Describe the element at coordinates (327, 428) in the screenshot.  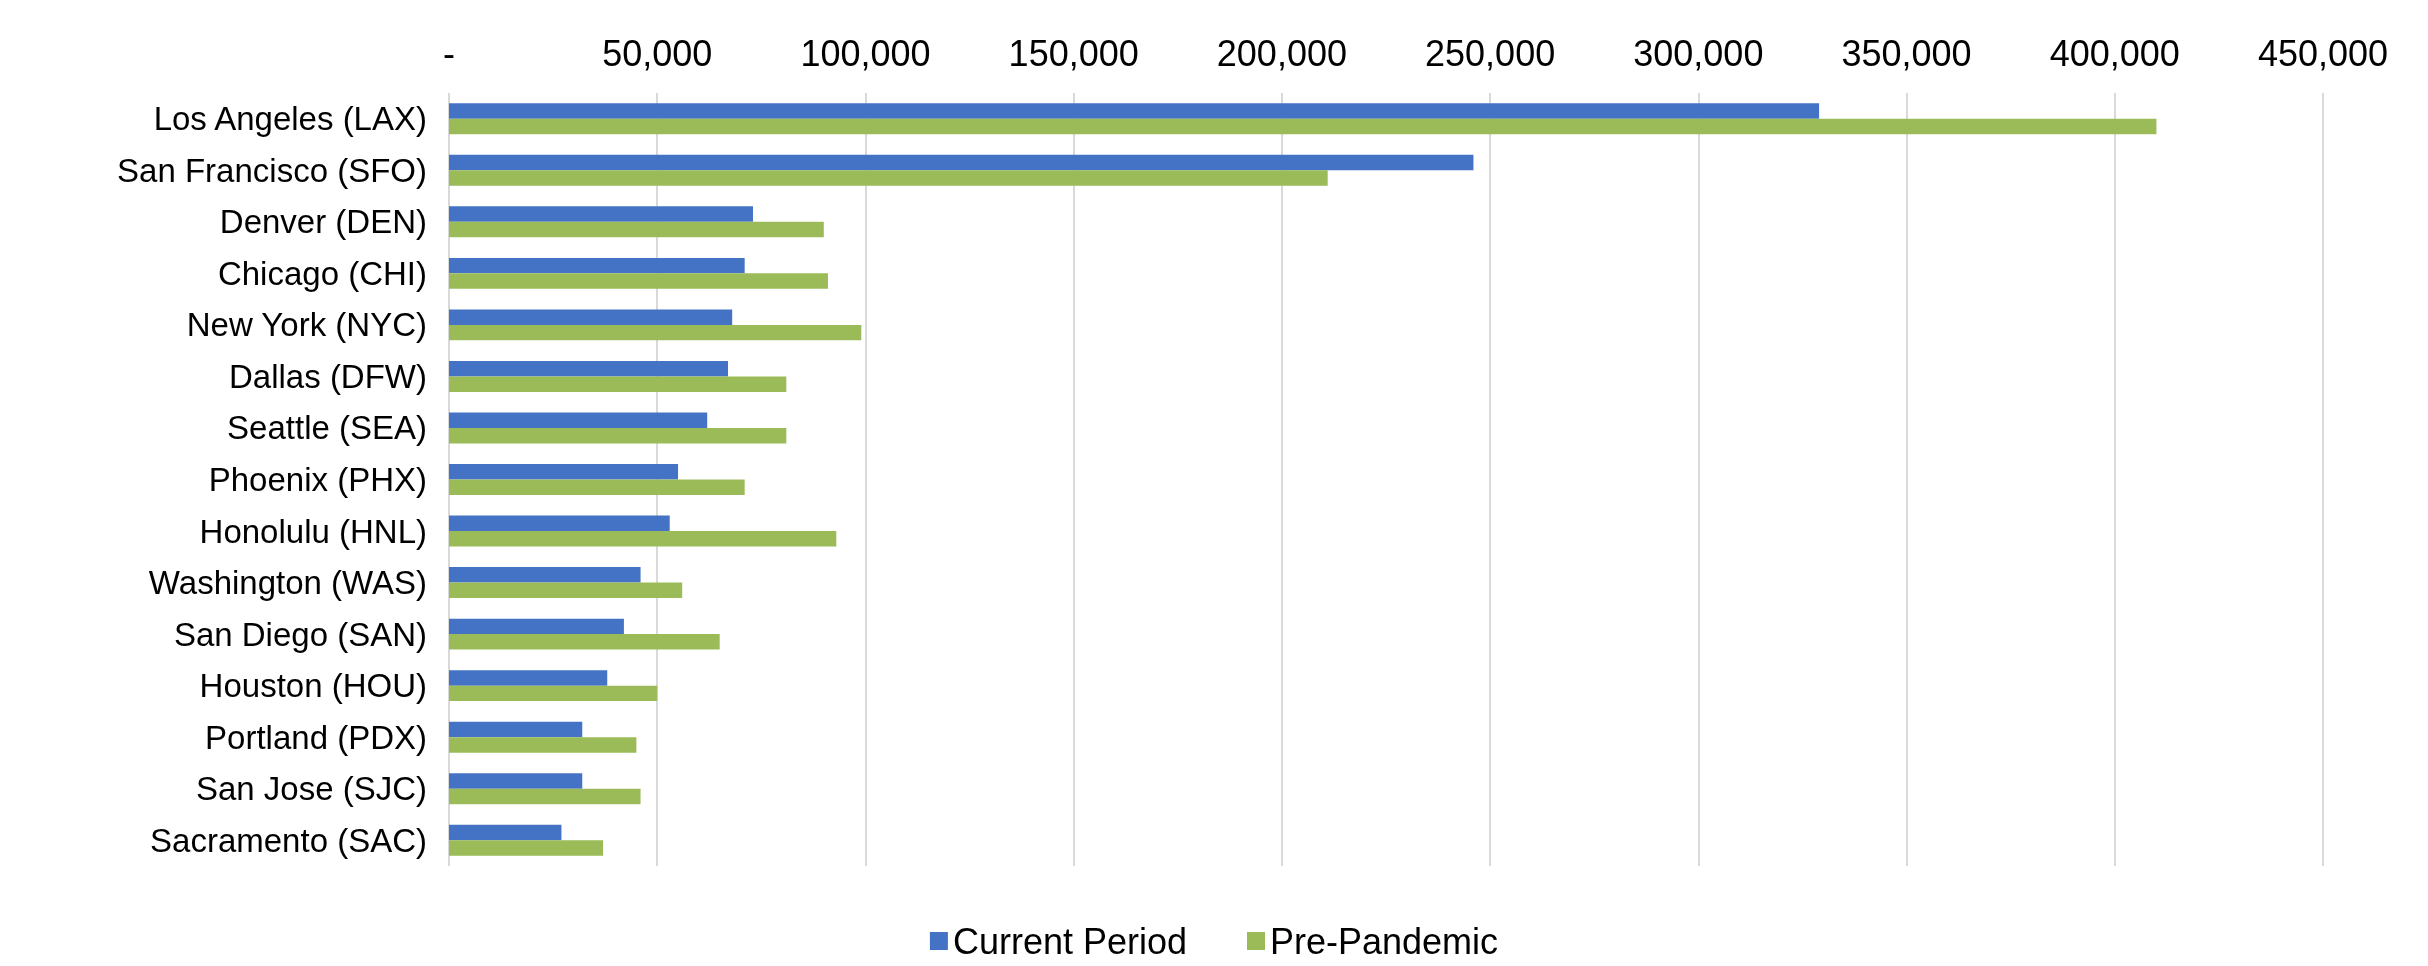
I see `y-tick-label: Seattle (SEA)` at that location.